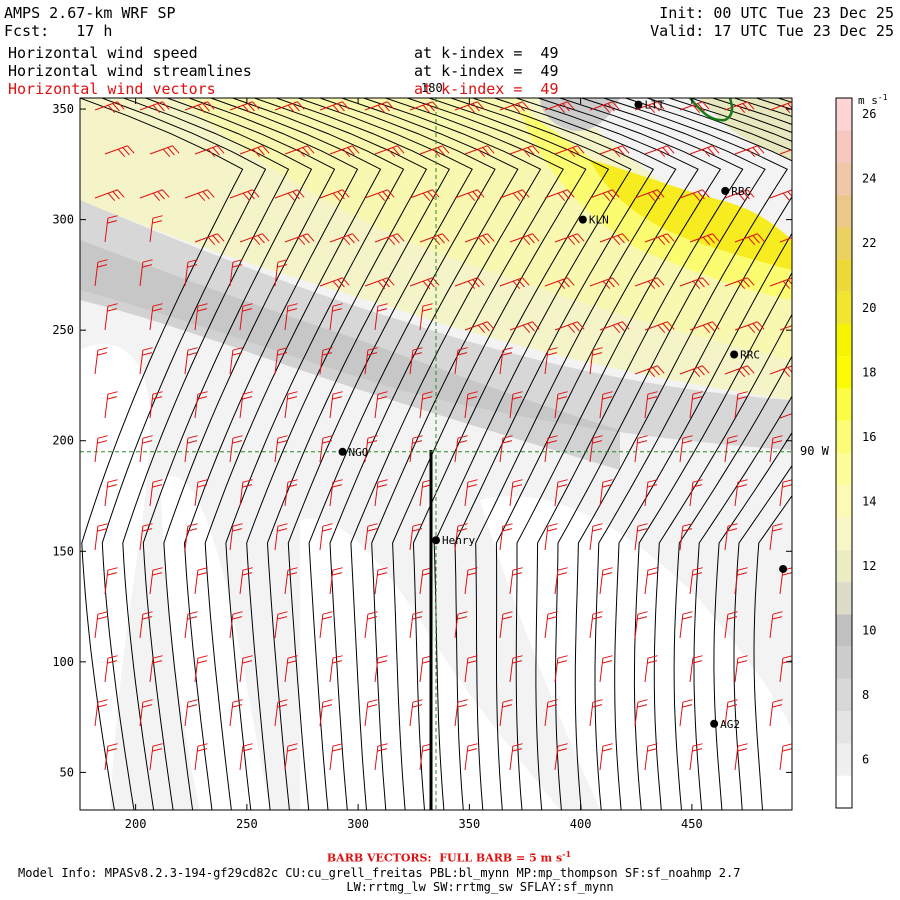 The image size is (900, 900). What do you see at coordinates (436, 540) in the screenshot?
I see `station-marker` at bounding box center [436, 540].